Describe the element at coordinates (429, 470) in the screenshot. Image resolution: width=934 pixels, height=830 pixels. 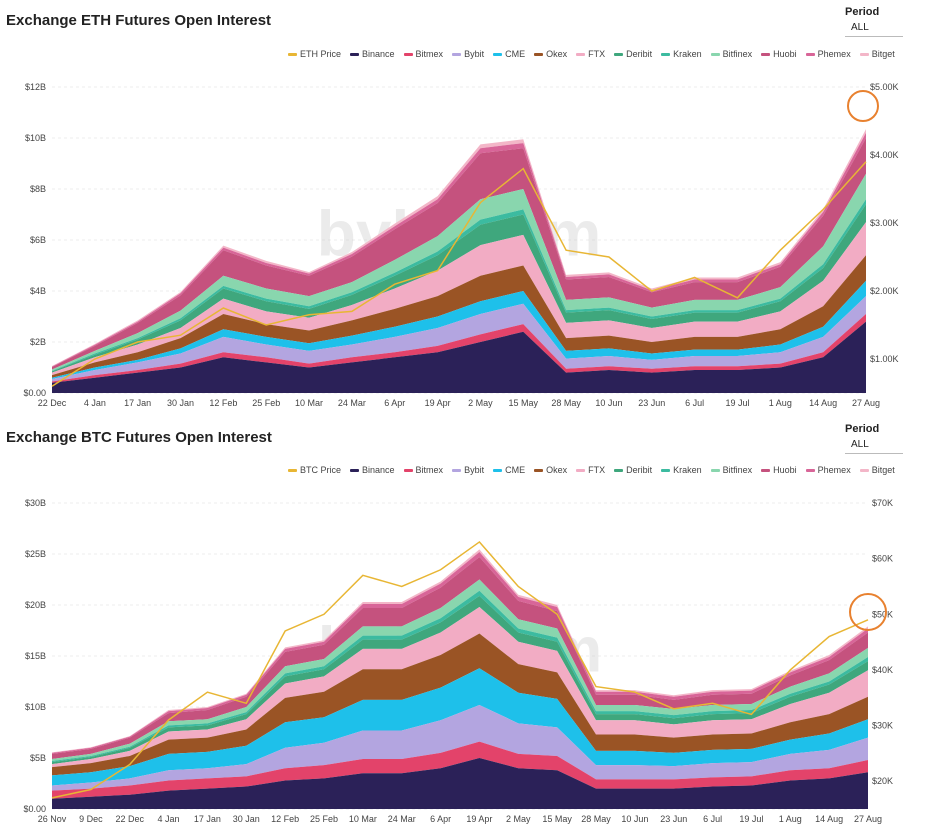
I see `legend-label: Bitmex` at that location.